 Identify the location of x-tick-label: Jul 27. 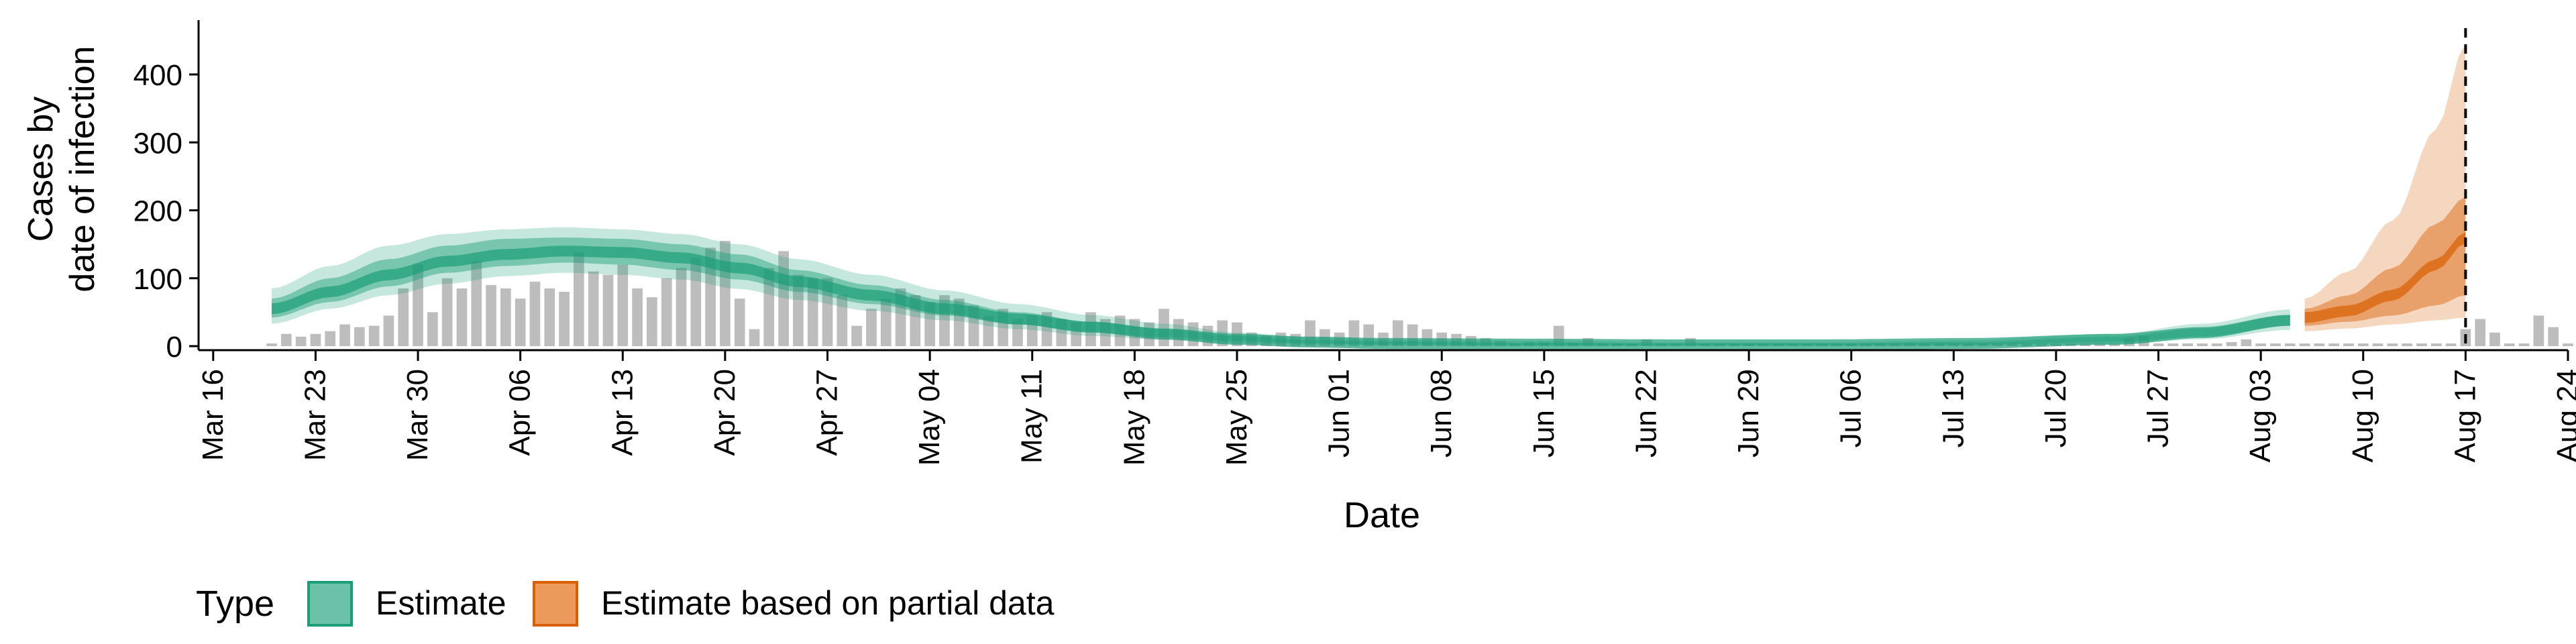
(2158, 408).